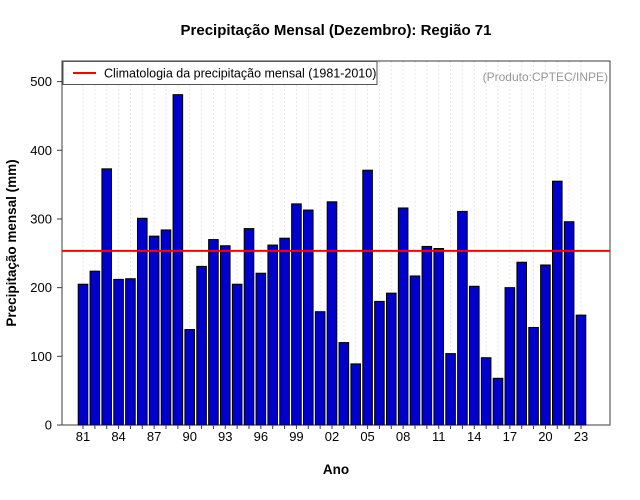  What do you see at coordinates (474, 355) in the screenshot?
I see `bar-2014` at bounding box center [474, 355].